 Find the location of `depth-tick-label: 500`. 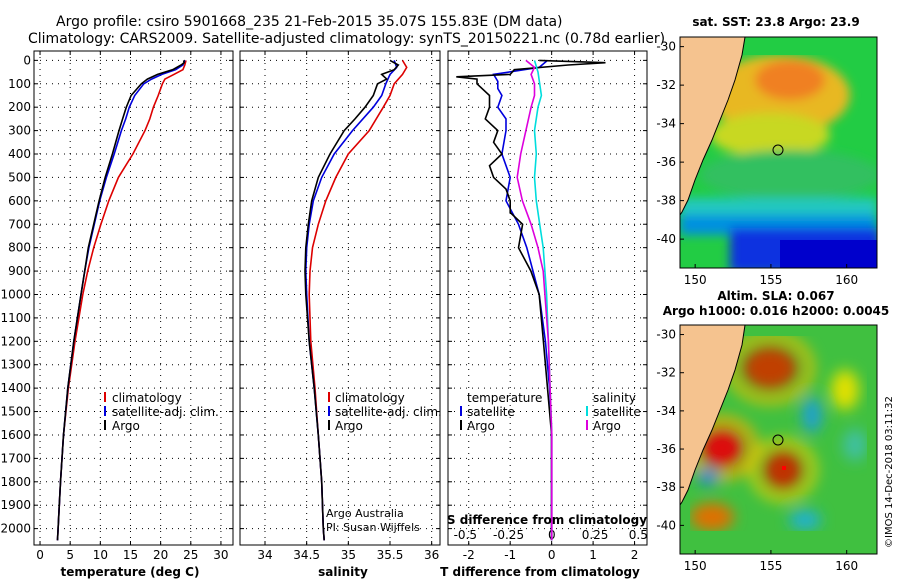

depth-tick-label: 500 is located at coordinates (19, 177).